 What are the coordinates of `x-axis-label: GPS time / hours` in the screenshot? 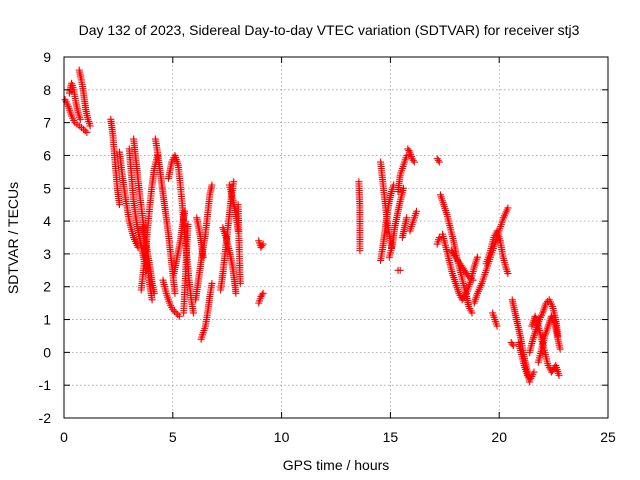 It's located at (336, 465).